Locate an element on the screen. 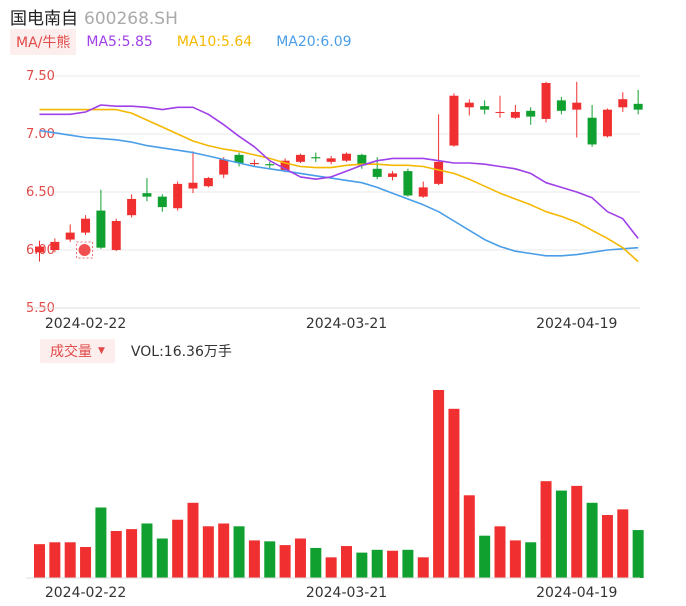 The height and width of the screenshot is (606, 686). volume-legend: 成交量 ▼ VOL:16.36万手 is located at coordinates (136, 351).